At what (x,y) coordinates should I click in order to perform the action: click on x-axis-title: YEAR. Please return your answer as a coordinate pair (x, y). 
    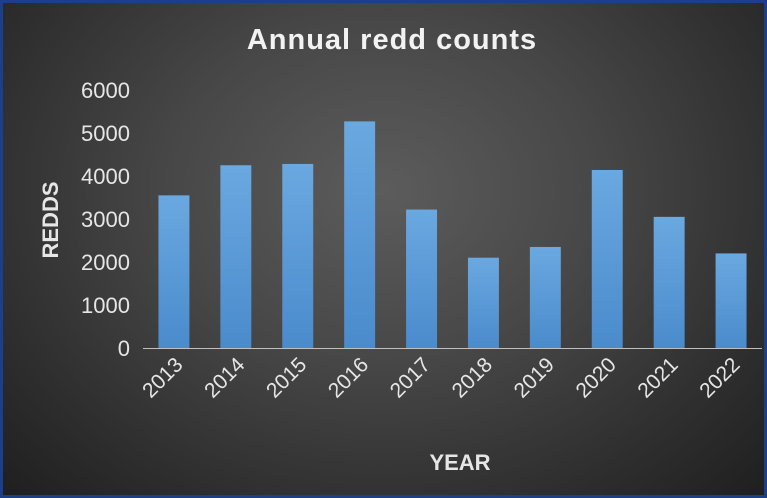
    Looking at the image, I should click on (459, 462).